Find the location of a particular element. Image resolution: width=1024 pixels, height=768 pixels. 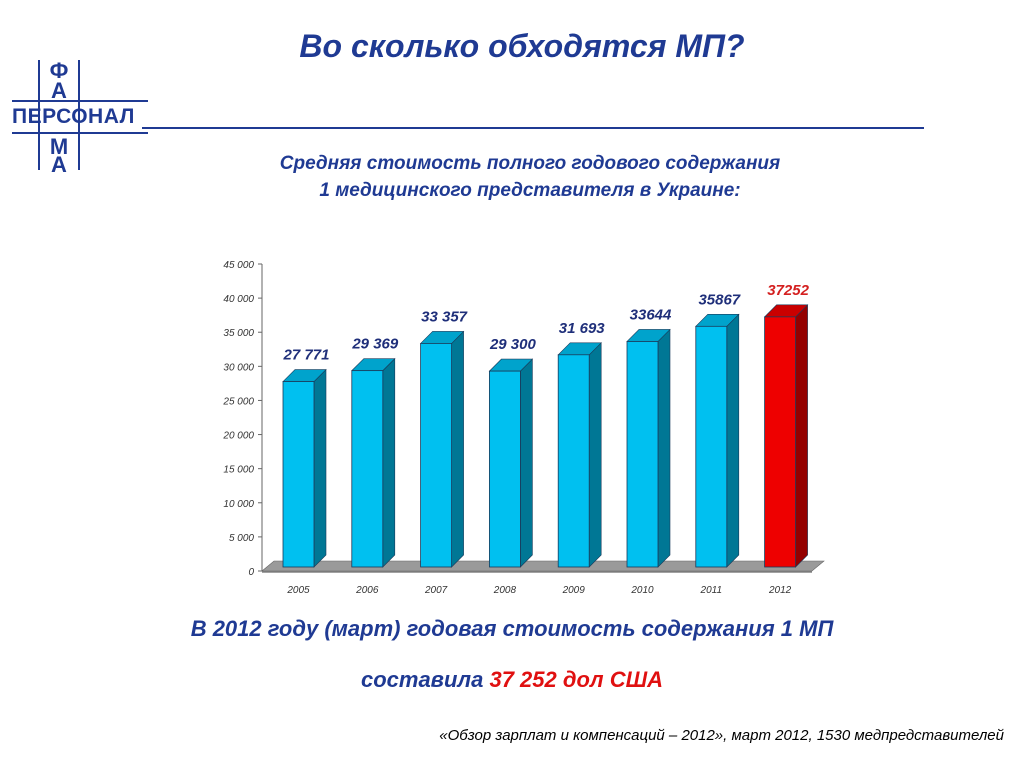

fama-personal-logo: Ф А ПЕРСОНАЛ М А is located at coordinates (79, 117).